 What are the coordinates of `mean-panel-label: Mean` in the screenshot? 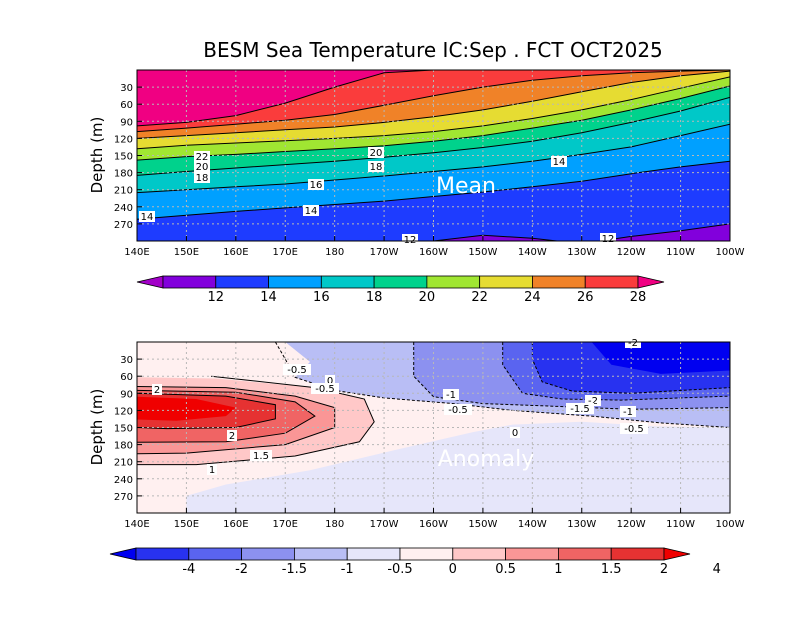 It's located at (466, 186).